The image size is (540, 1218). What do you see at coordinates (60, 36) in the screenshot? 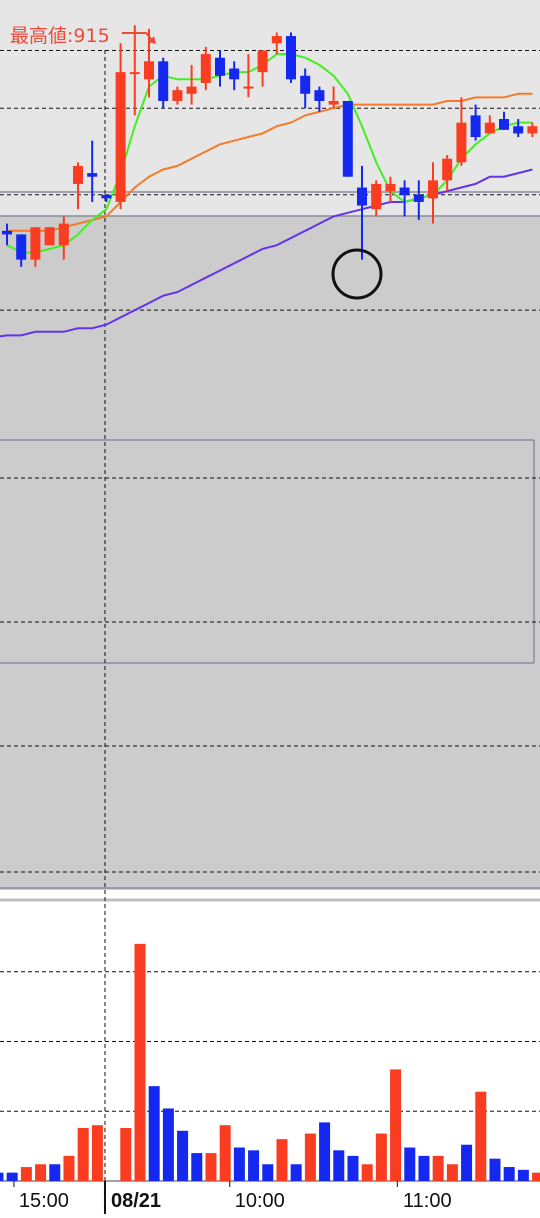
I see `max-price-label: 最高値:915` at bounding box center [60, 36].